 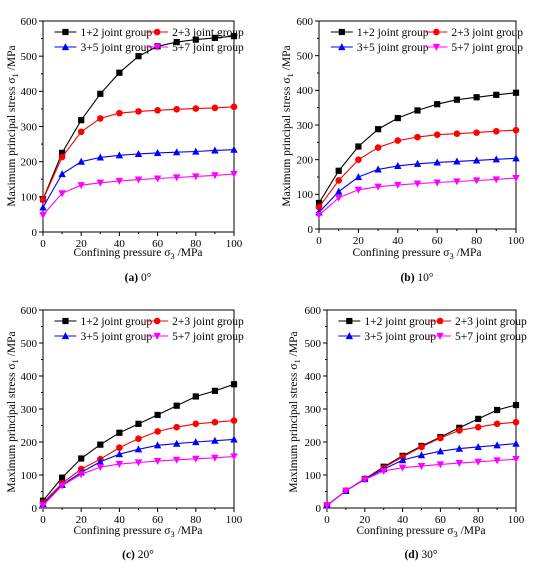 I want to click on y-axis-title-c: Maximum principal stress σ1 /MPa, so click(x=13, y=411).